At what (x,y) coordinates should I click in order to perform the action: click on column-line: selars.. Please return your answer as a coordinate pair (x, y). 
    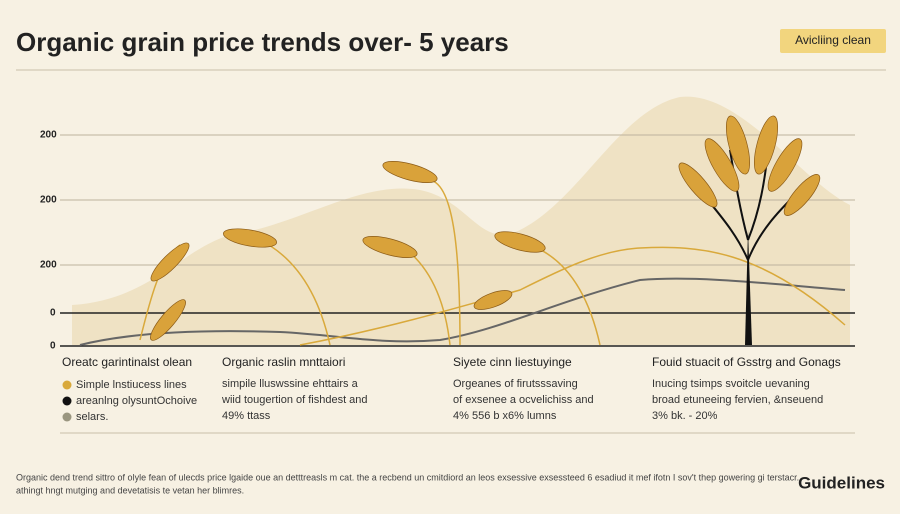
    Looking at the image, I should click on (92, 417).